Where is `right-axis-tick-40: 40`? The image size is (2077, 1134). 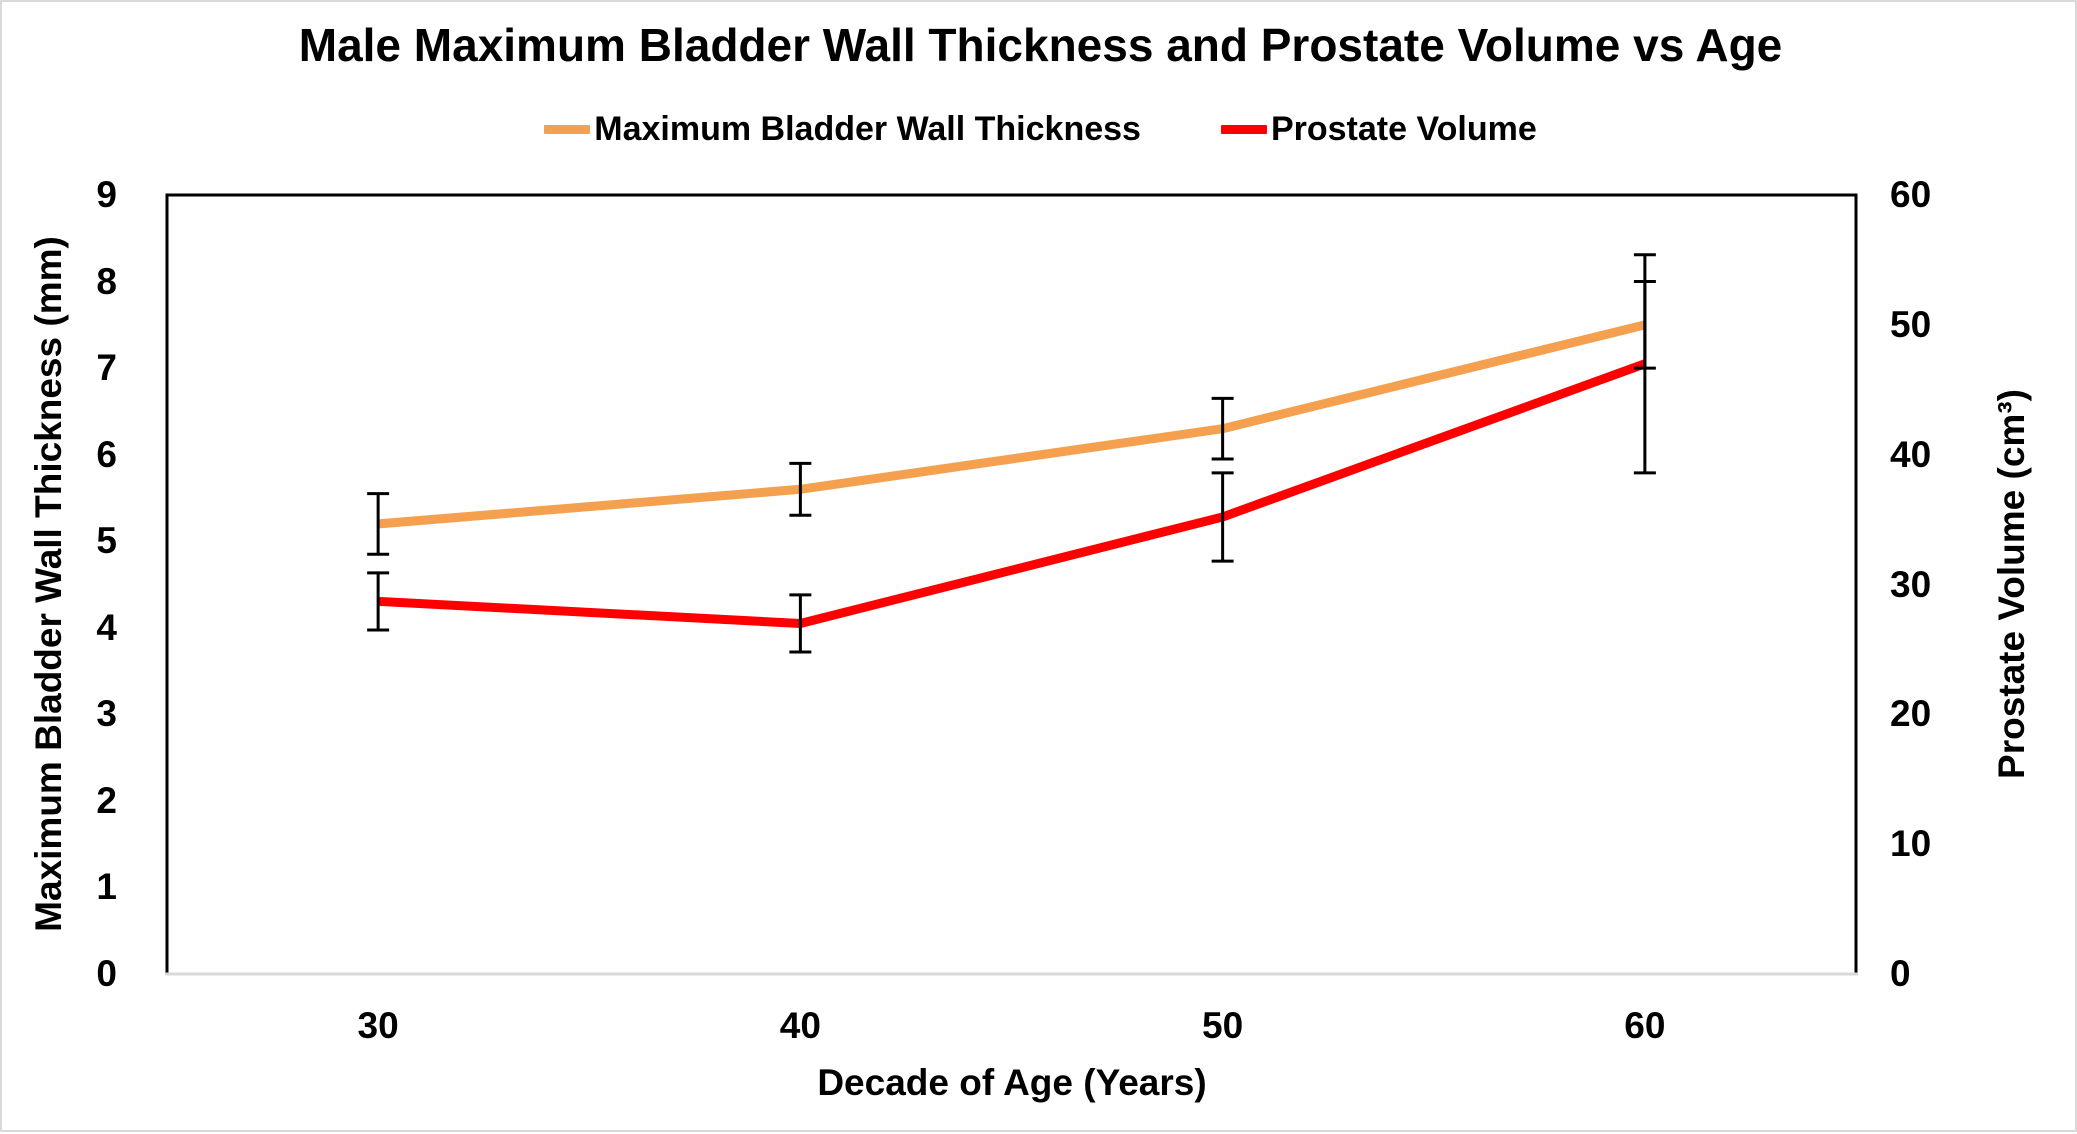
right-axis-tick-40: 40 is located at coordinates (1911, 454).